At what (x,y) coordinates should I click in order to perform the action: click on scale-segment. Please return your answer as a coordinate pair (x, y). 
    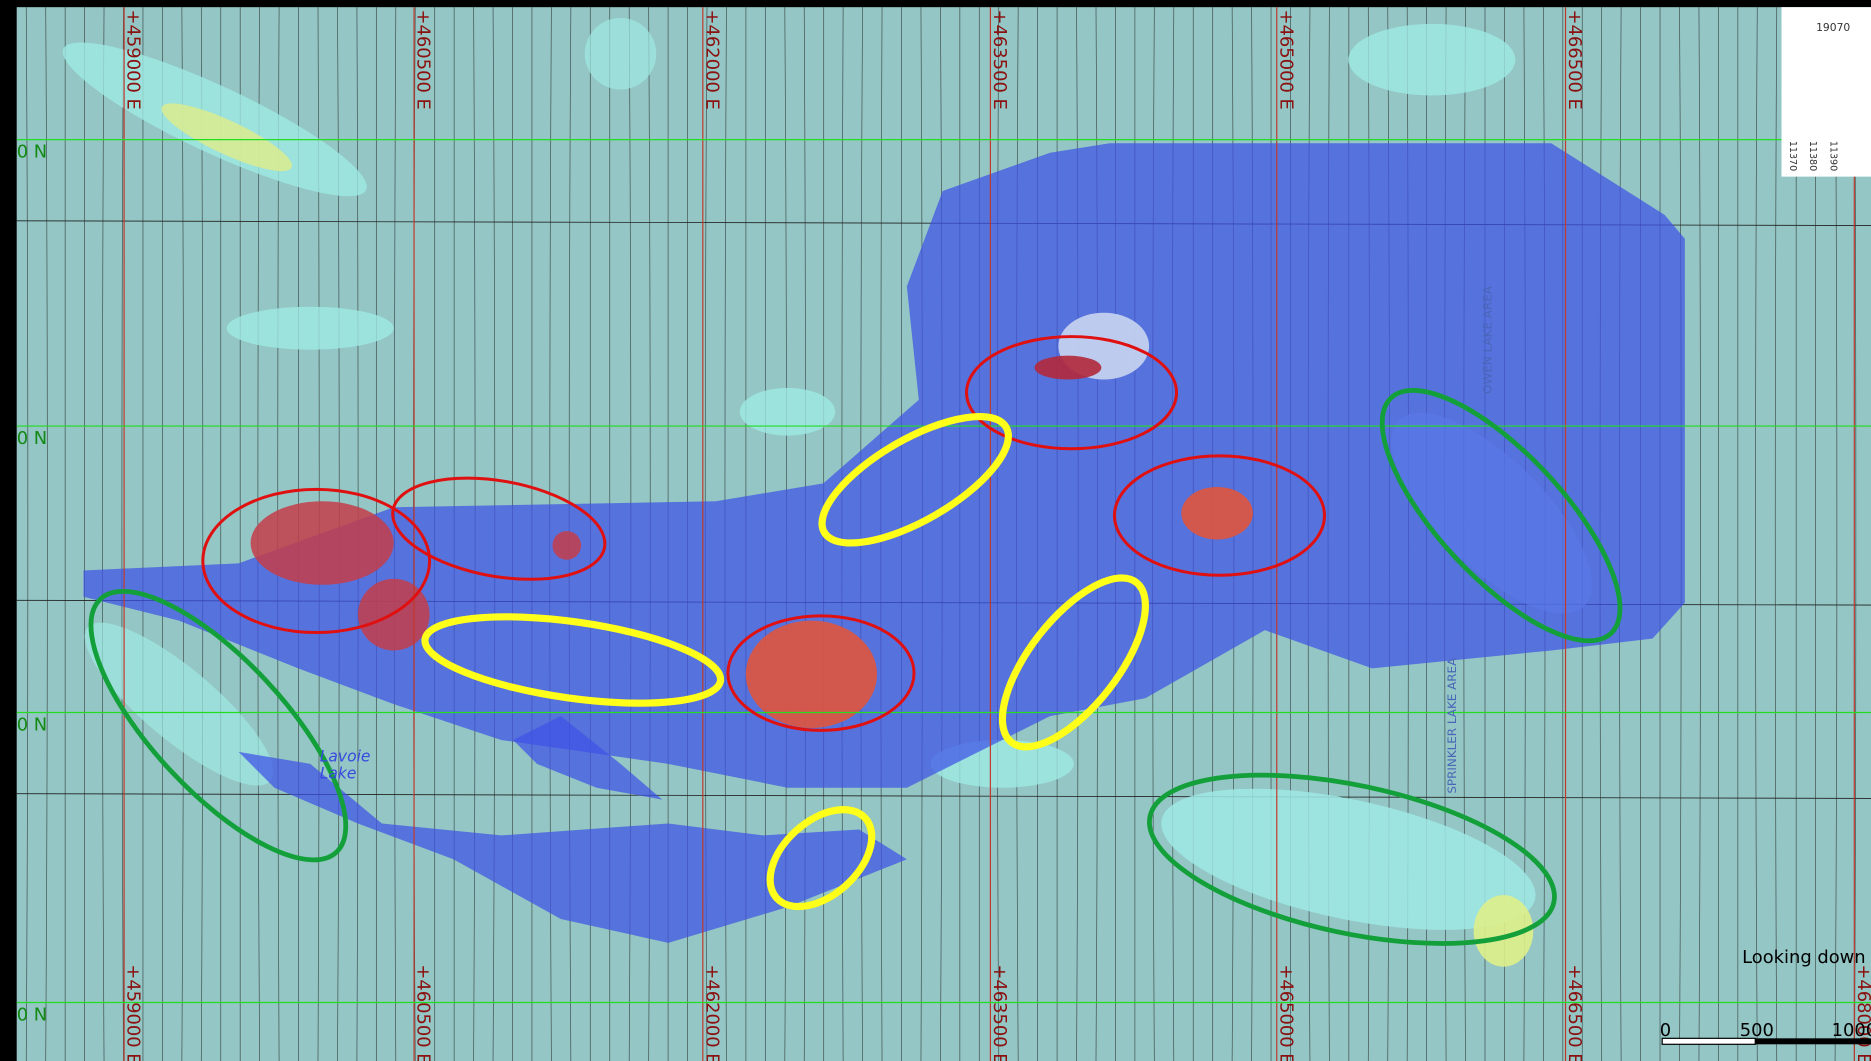
    Looking at the image, I should click on (1813, 1041).